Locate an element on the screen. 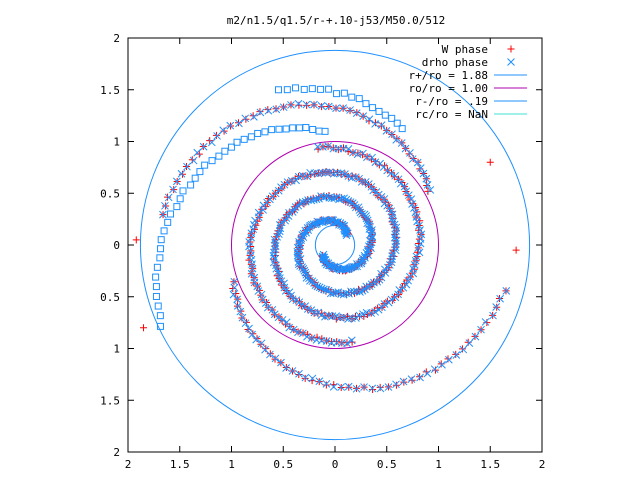 The image size is (640, 480). x-tick-label: 1 is located at coordinates (231, 464).